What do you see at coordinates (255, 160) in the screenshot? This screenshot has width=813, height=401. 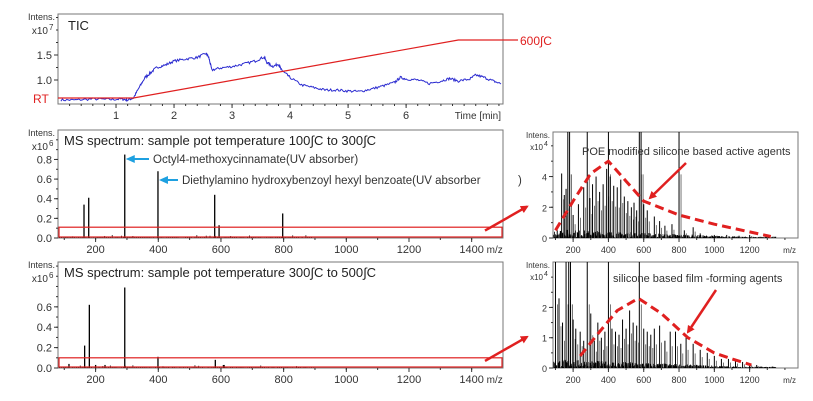 I see `annotation-label: Octyl4-methoxycinnamate(UV absorber)` at bounding box center [255, 160].